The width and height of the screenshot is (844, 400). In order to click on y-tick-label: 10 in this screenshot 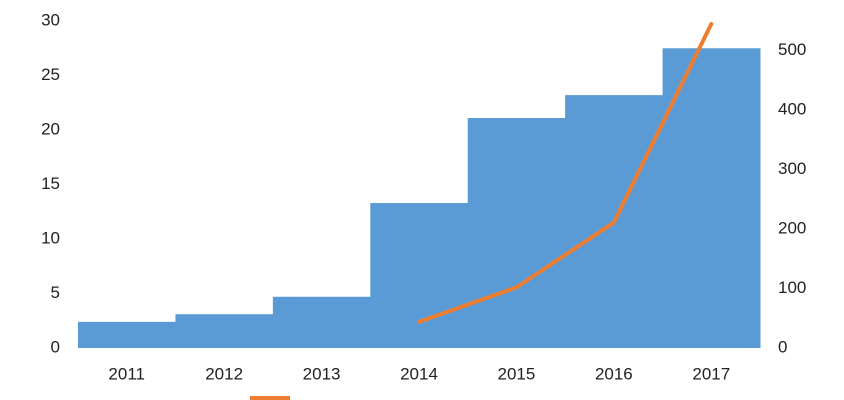, I will do `click(50, 237)`.